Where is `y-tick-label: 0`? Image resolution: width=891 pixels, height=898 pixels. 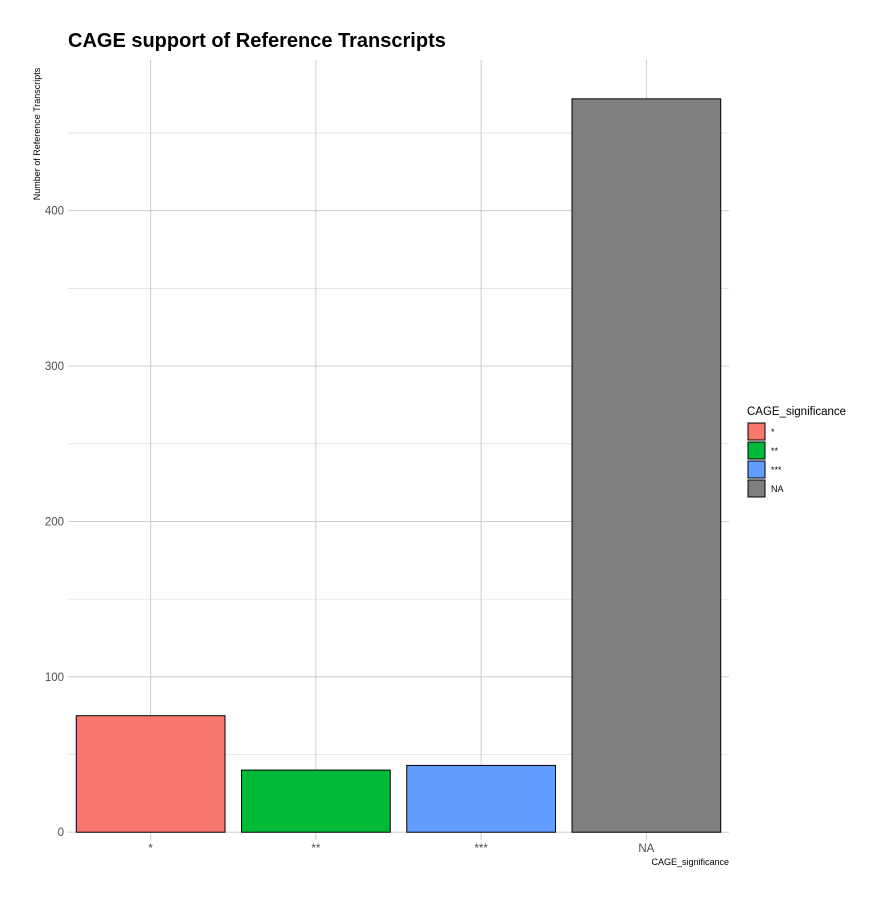 y-tick-label: 0 is located at coordinates (61, 833).